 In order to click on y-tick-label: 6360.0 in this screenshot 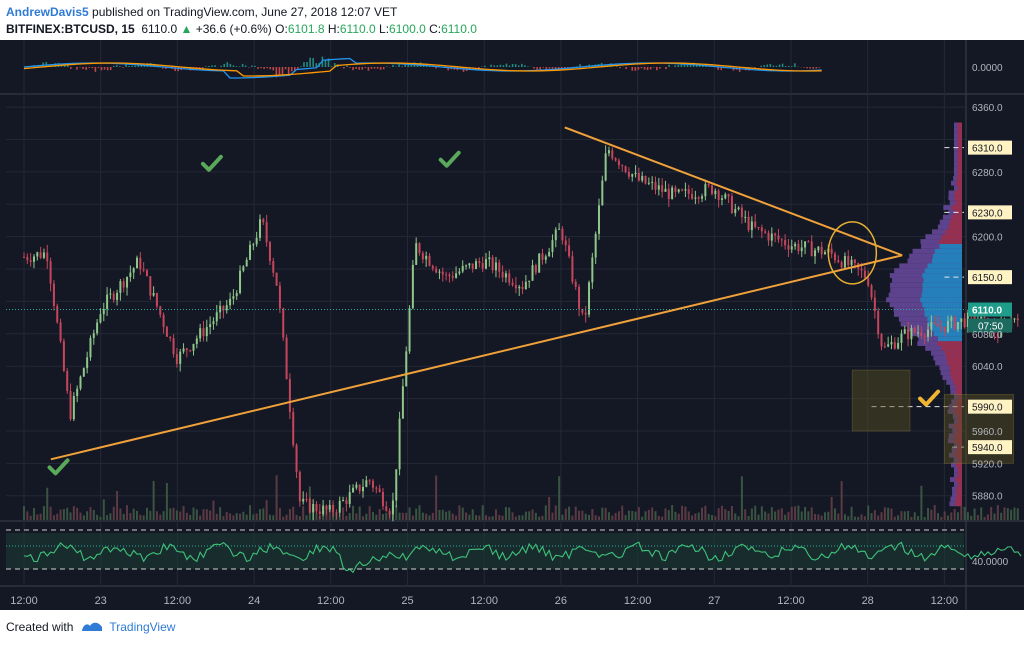, I will do `click(987, 108)`.